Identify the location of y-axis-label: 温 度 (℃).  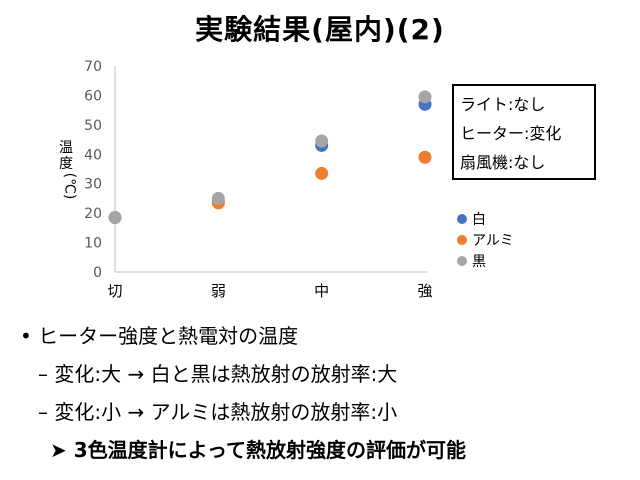
(66, 169).